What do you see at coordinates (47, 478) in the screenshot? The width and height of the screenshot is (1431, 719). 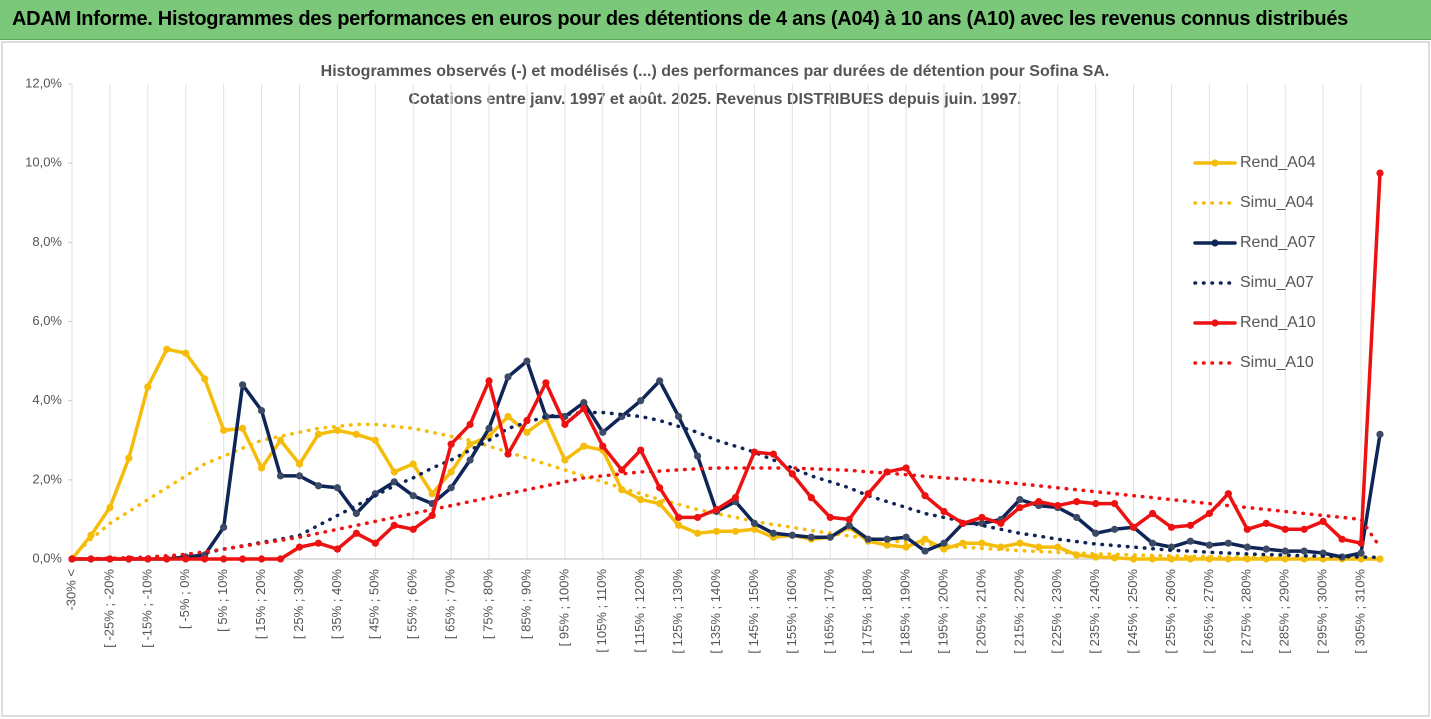 I see `y-tick-label: 2,0%` at bounding box center [47, 478].